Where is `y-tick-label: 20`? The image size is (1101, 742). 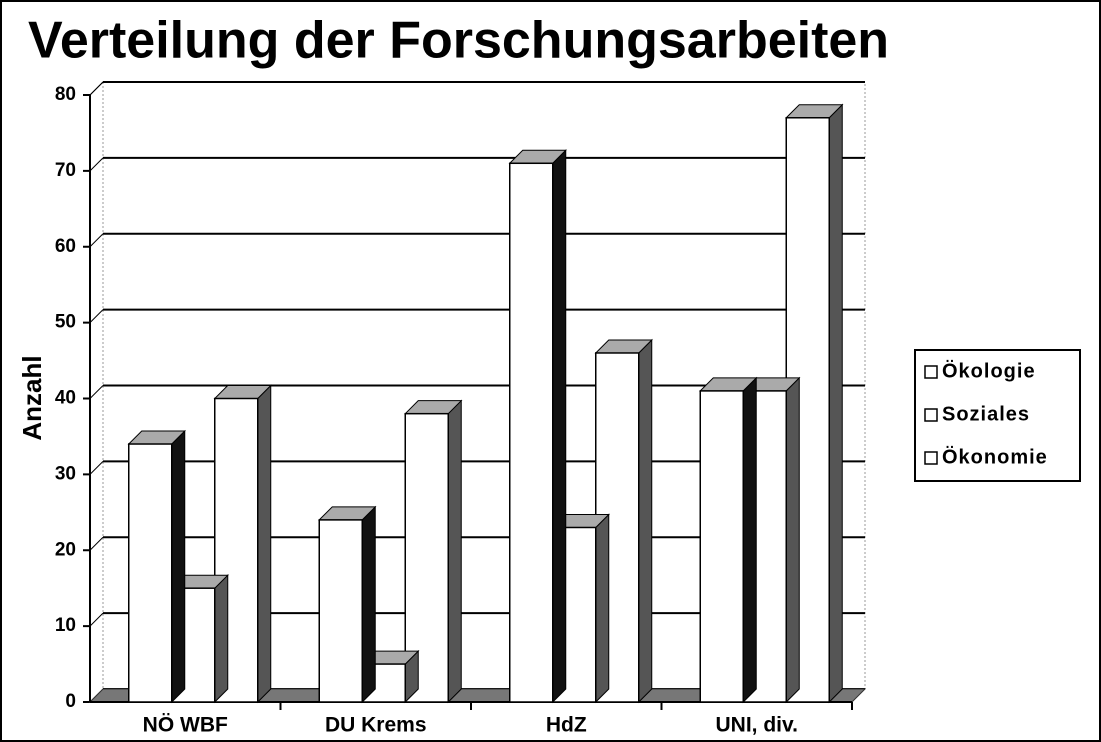
y-tick-label: 20 is located at coordinates (65, 549).